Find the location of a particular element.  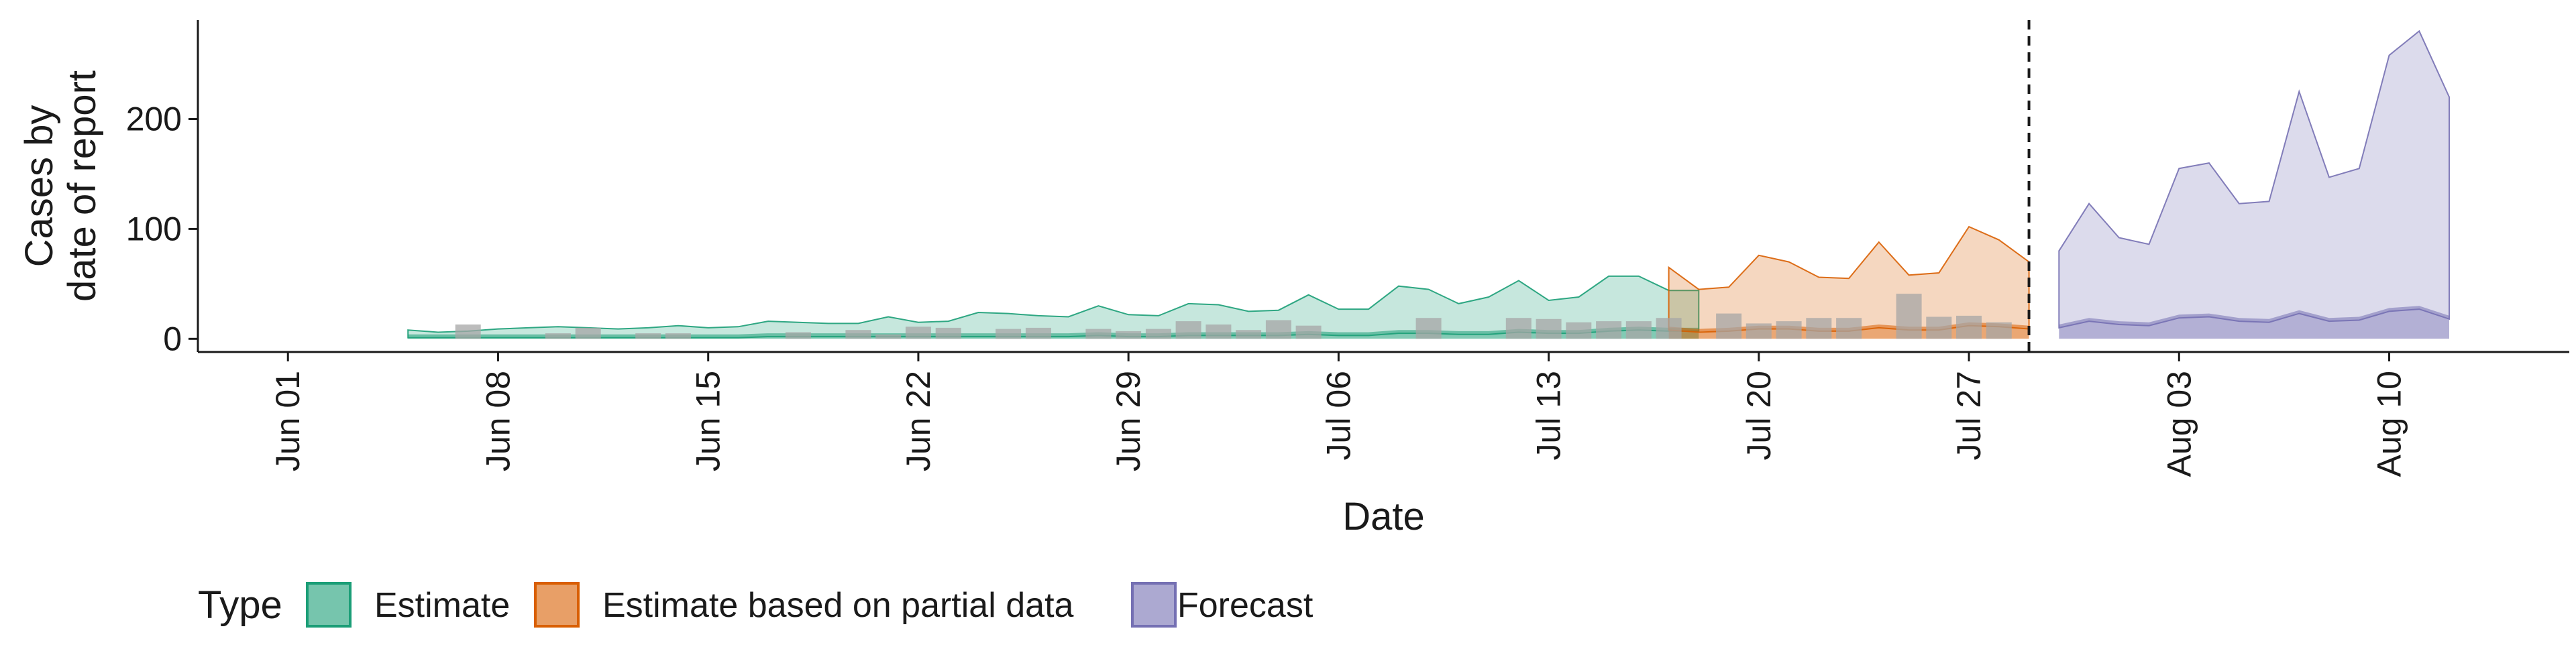

legend-label-estimate: Estimate is located at coordinates (442, 605).